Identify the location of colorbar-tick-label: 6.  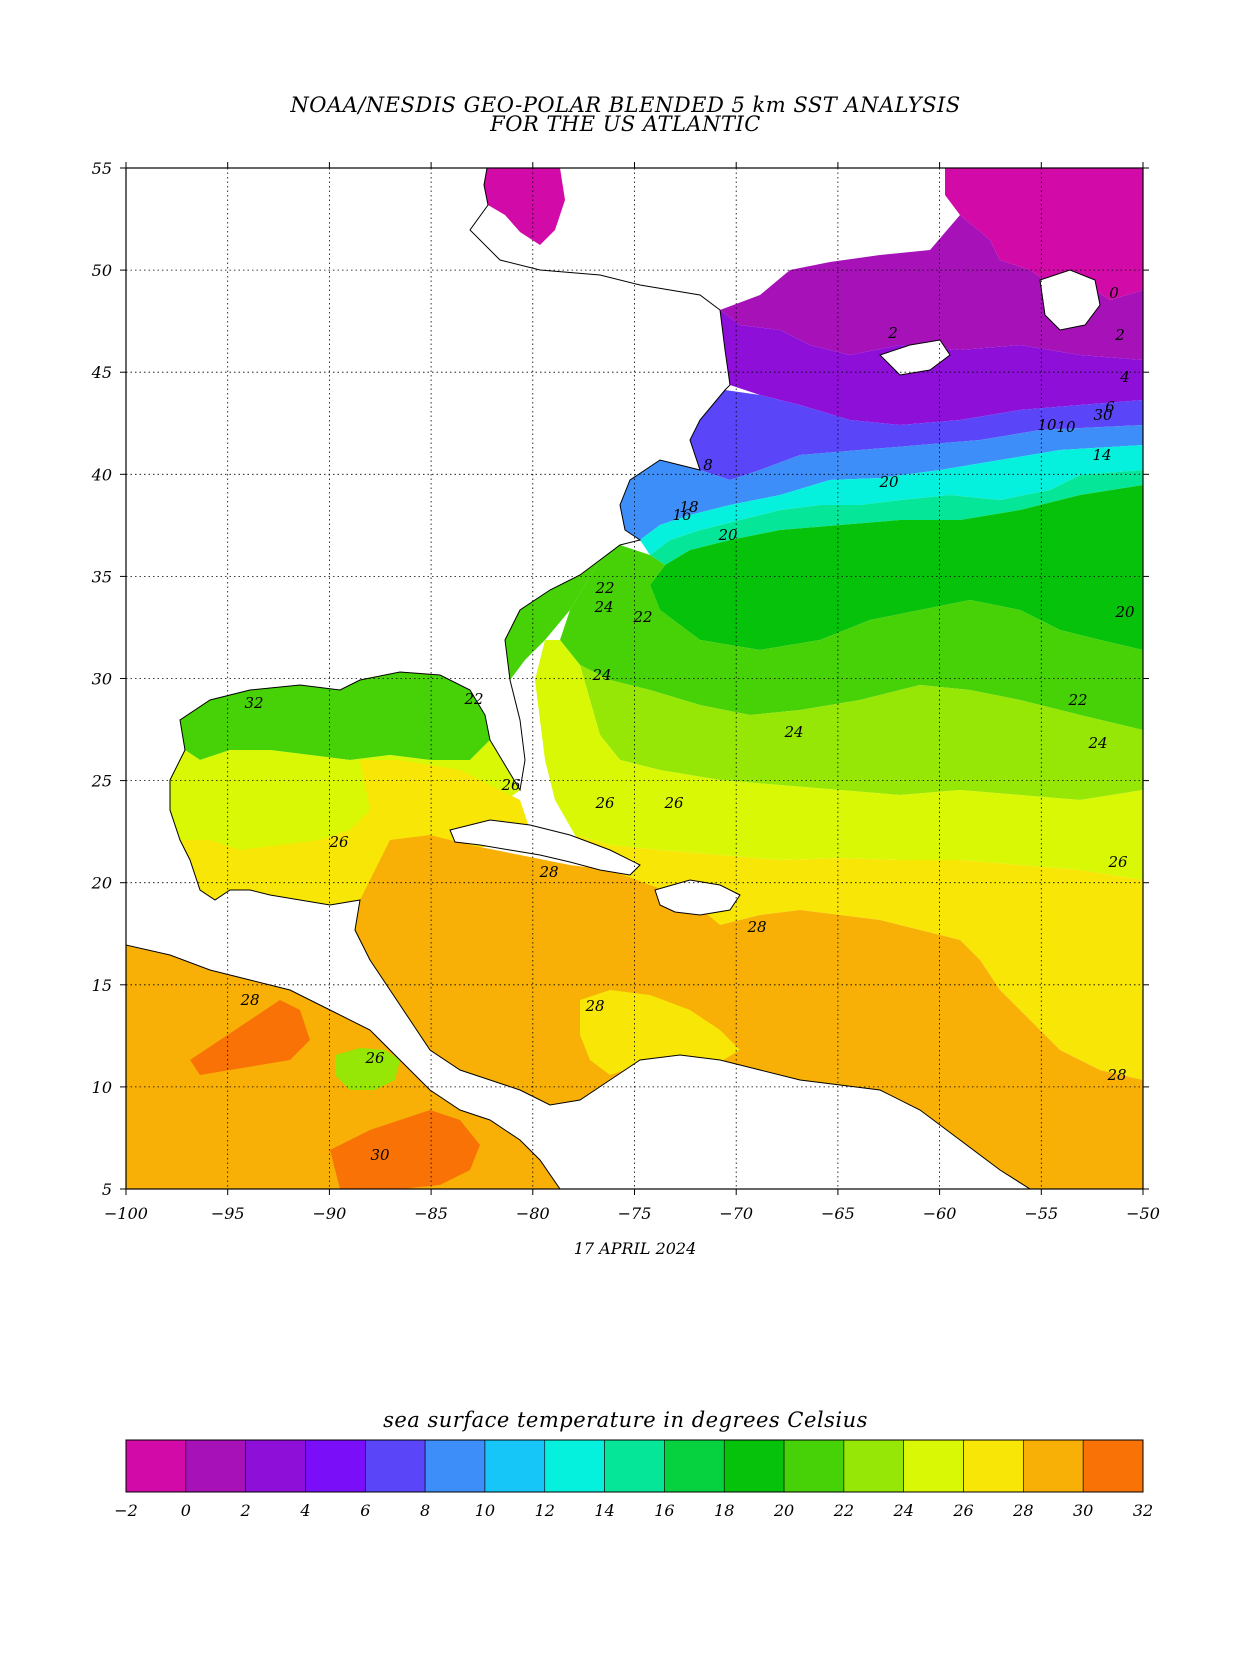
(365, 1510).